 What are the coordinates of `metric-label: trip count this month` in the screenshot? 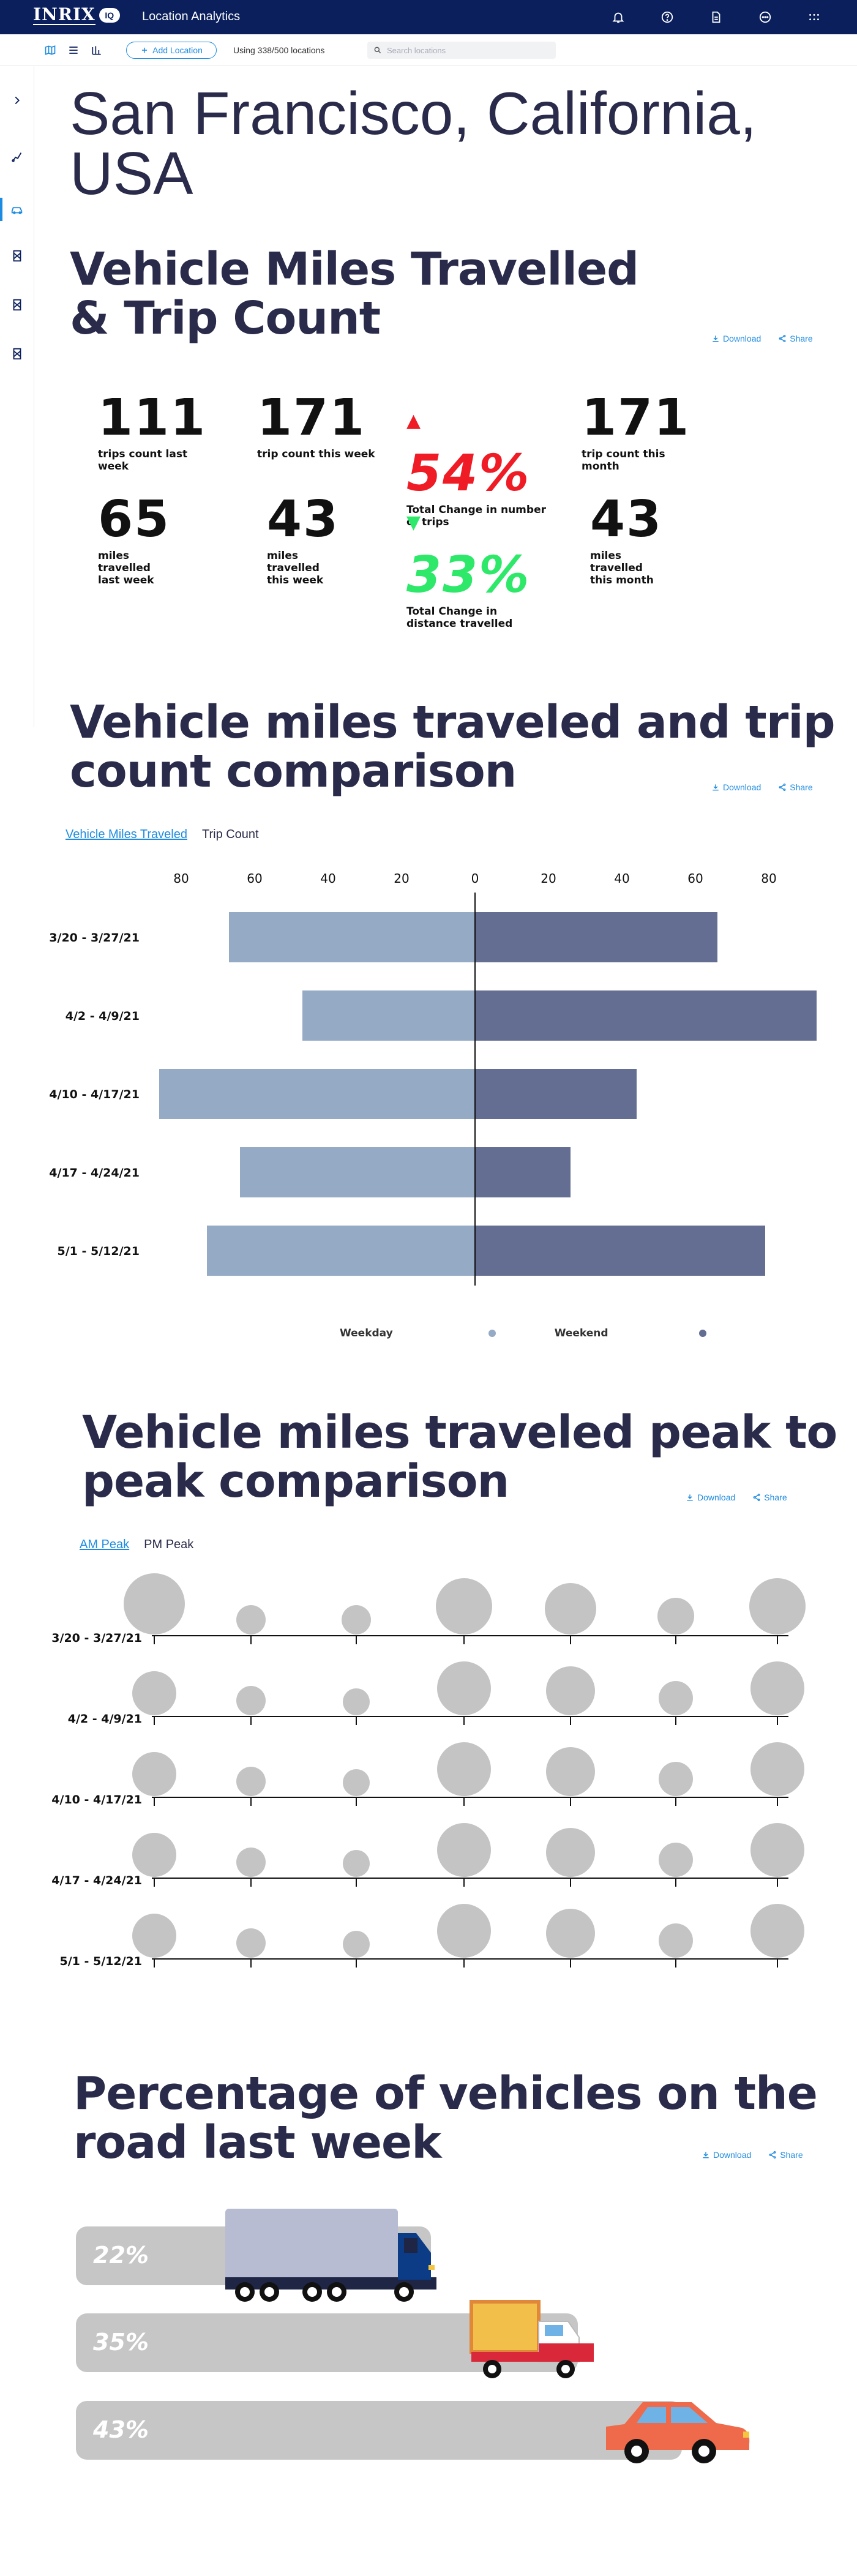 It's located at (623, 461).